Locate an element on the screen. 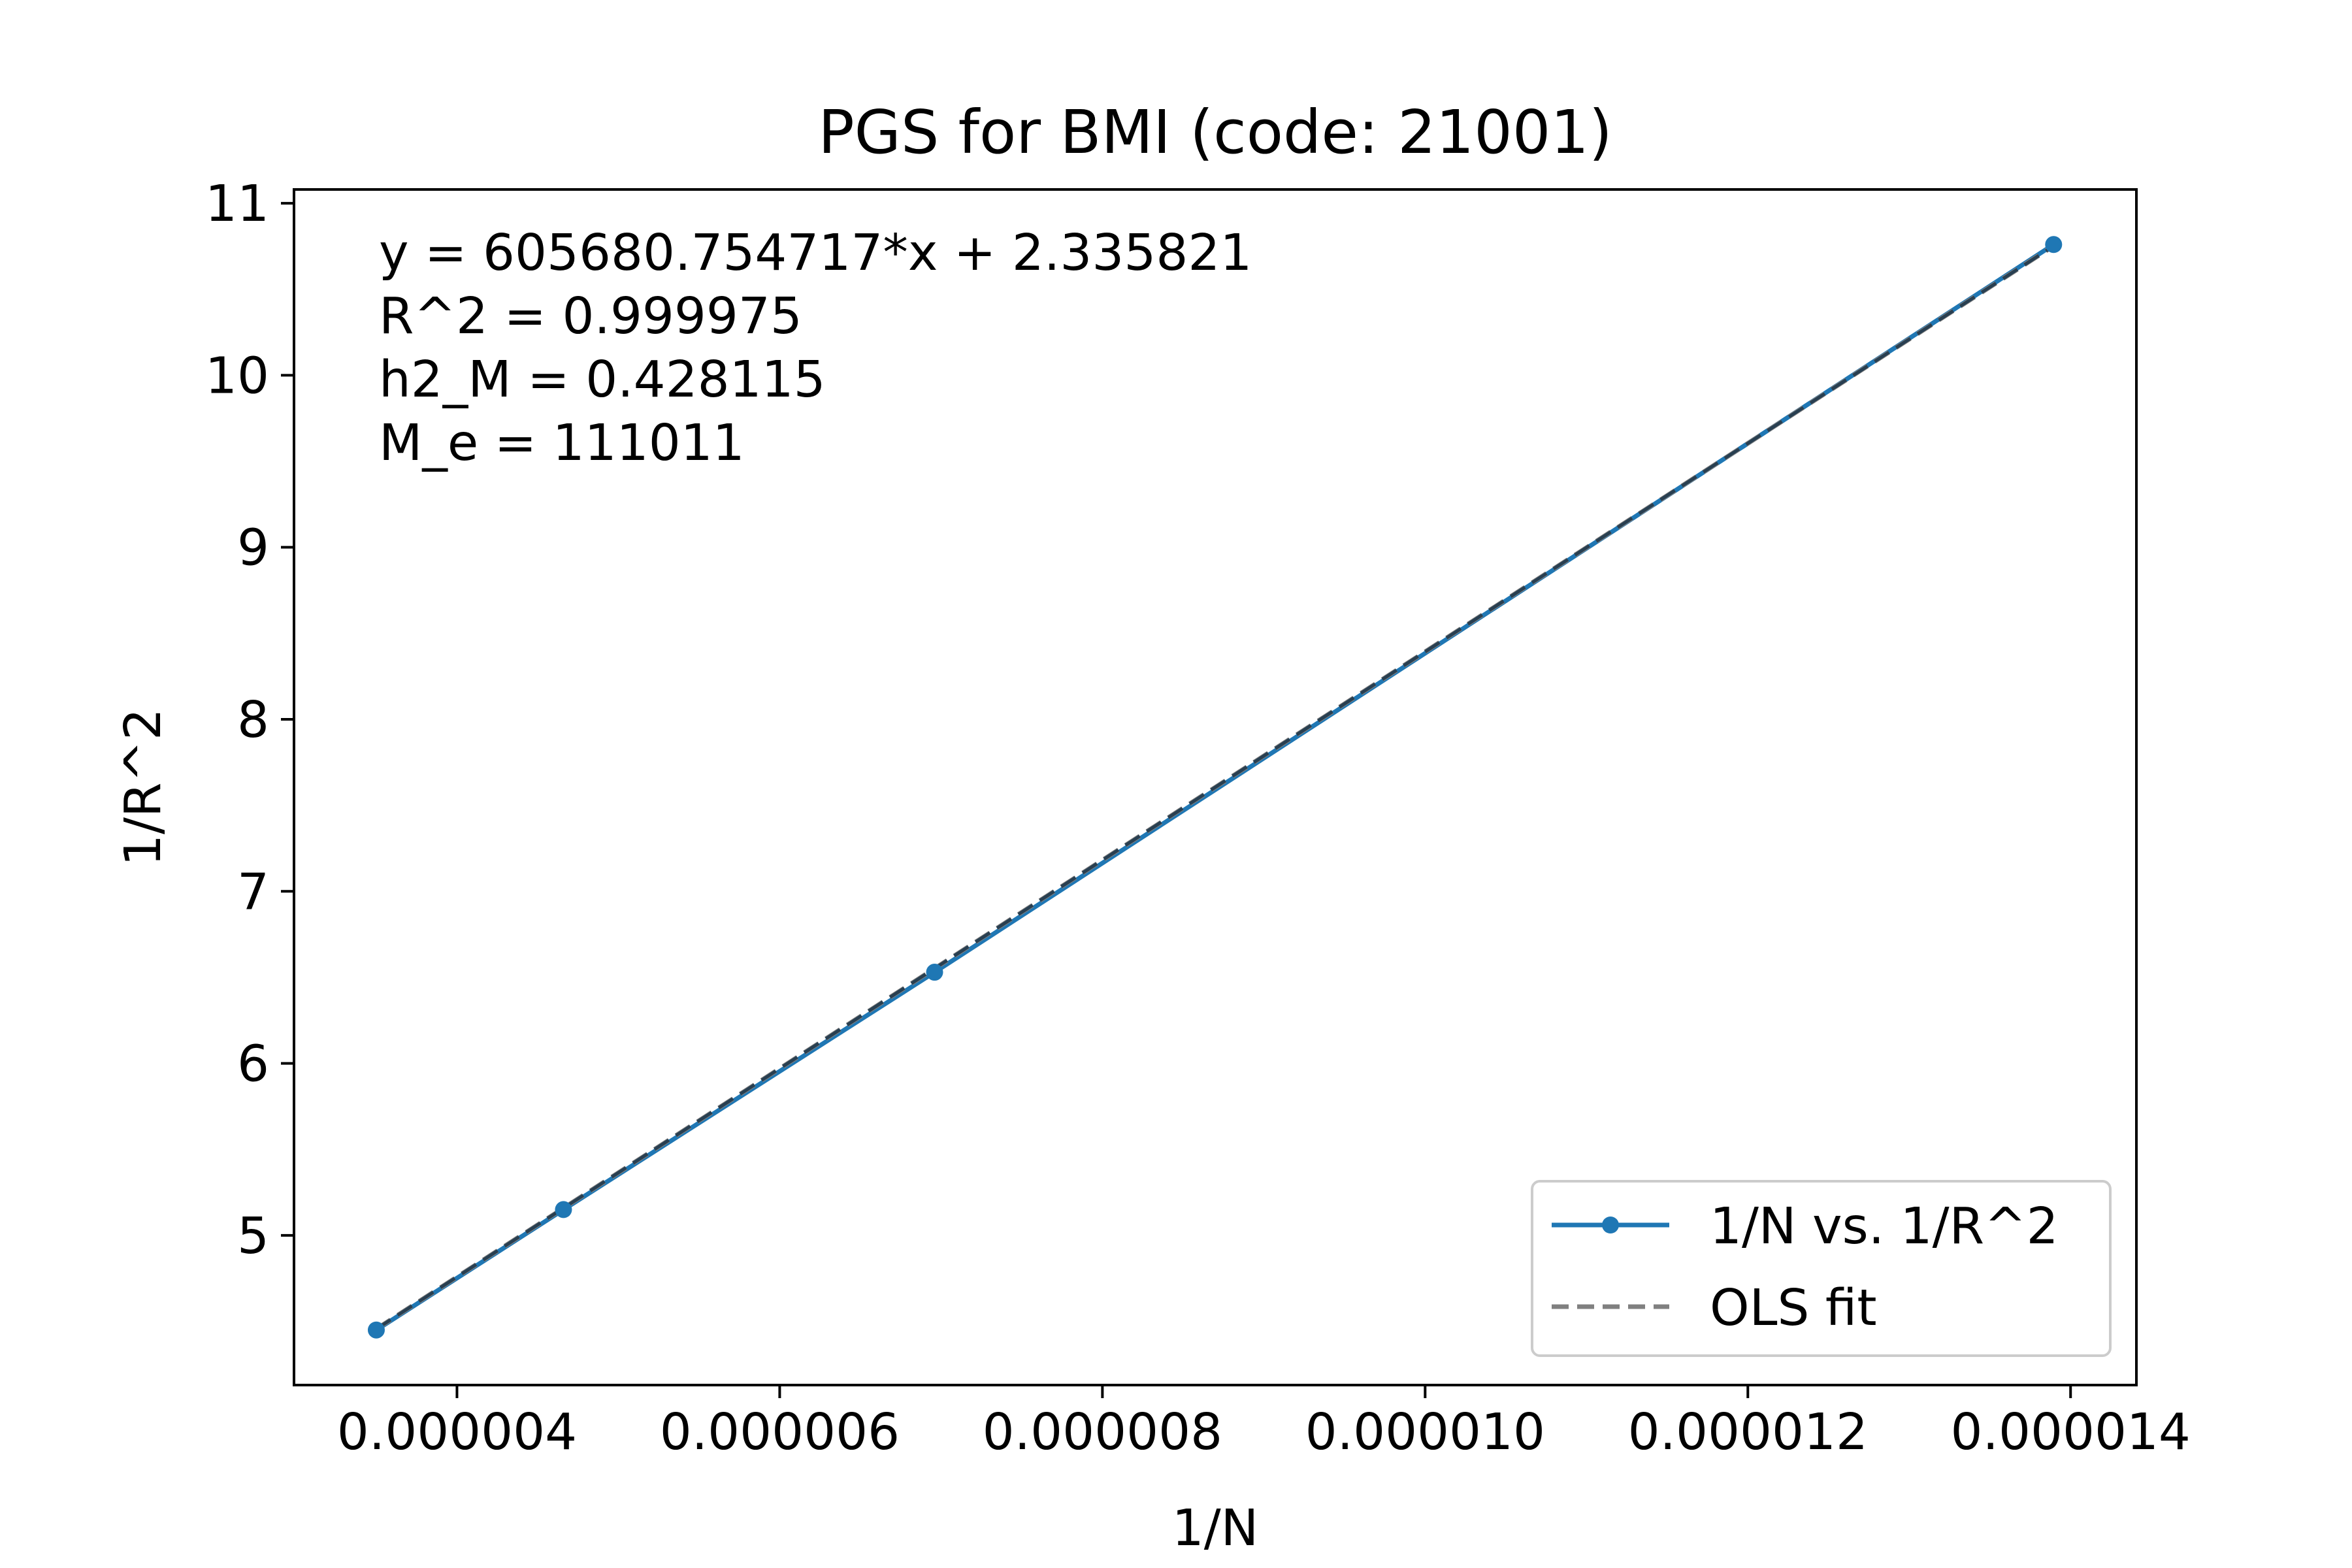  x-tick-label: 0.000014 is located at coordinates (2071, 1432).